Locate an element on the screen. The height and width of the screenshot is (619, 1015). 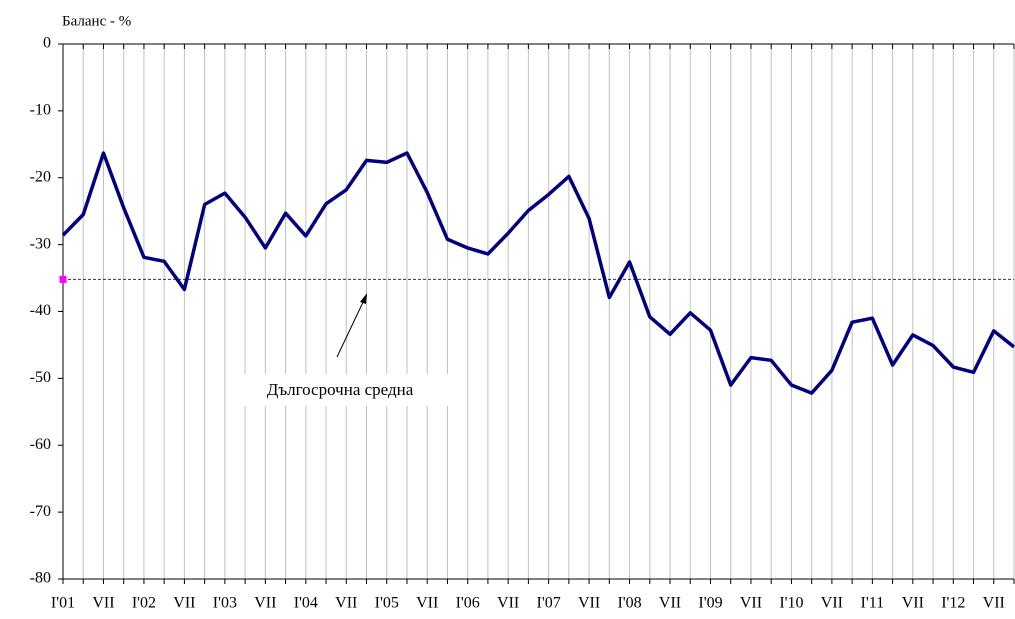
annotation: Дългосрочна средна is located at coordinates (340, 389).